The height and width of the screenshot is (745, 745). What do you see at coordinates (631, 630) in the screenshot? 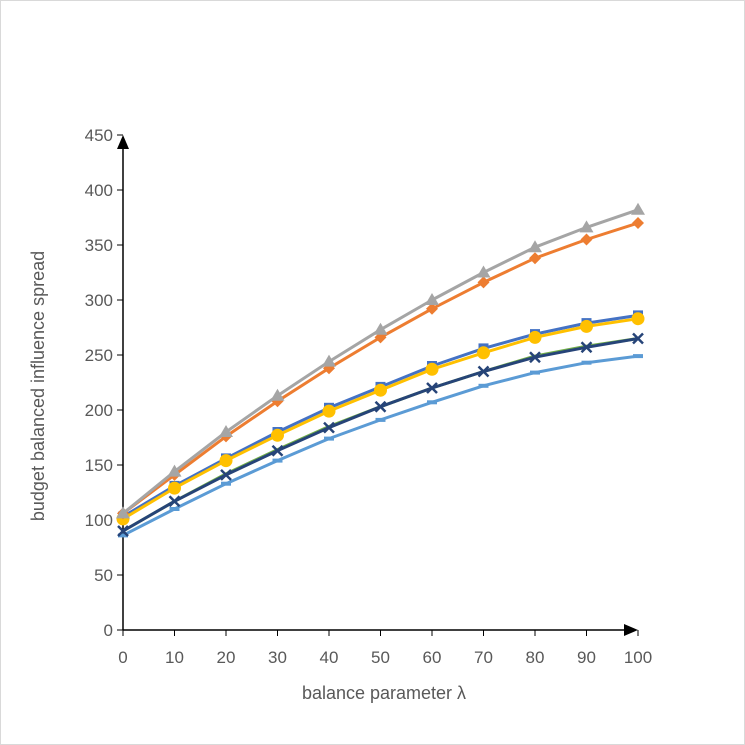
I see `x-axis-arrowhead` at bounding box center [631, 630].